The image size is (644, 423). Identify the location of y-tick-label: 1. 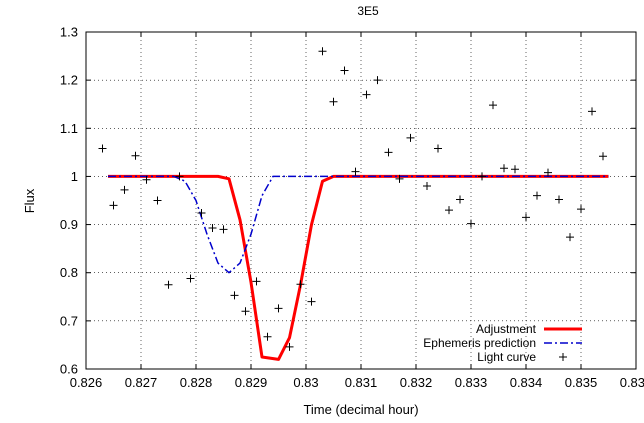
(74, 176).